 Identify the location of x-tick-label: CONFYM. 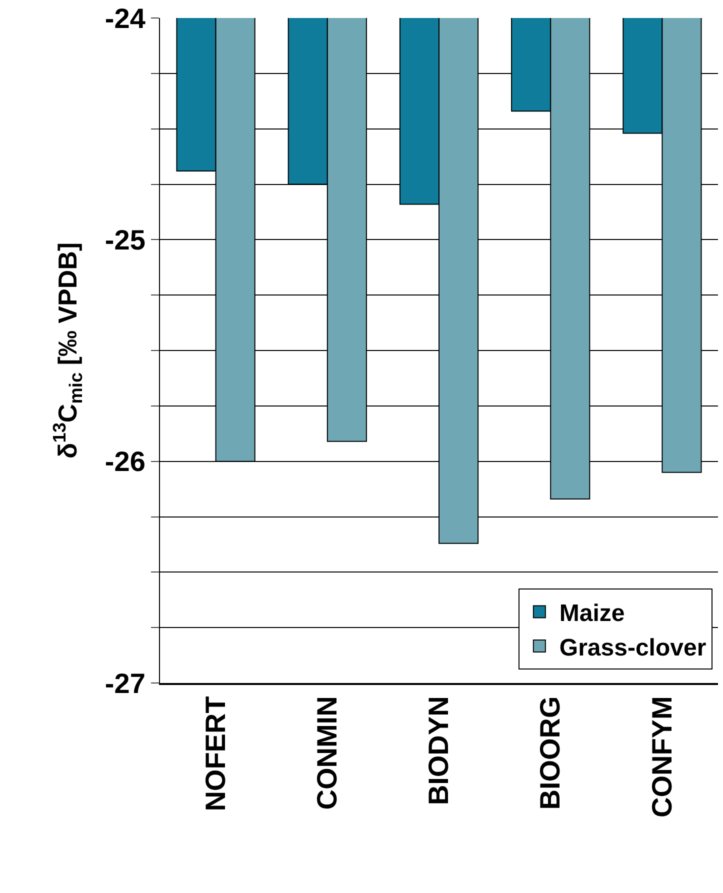
(662, 757).